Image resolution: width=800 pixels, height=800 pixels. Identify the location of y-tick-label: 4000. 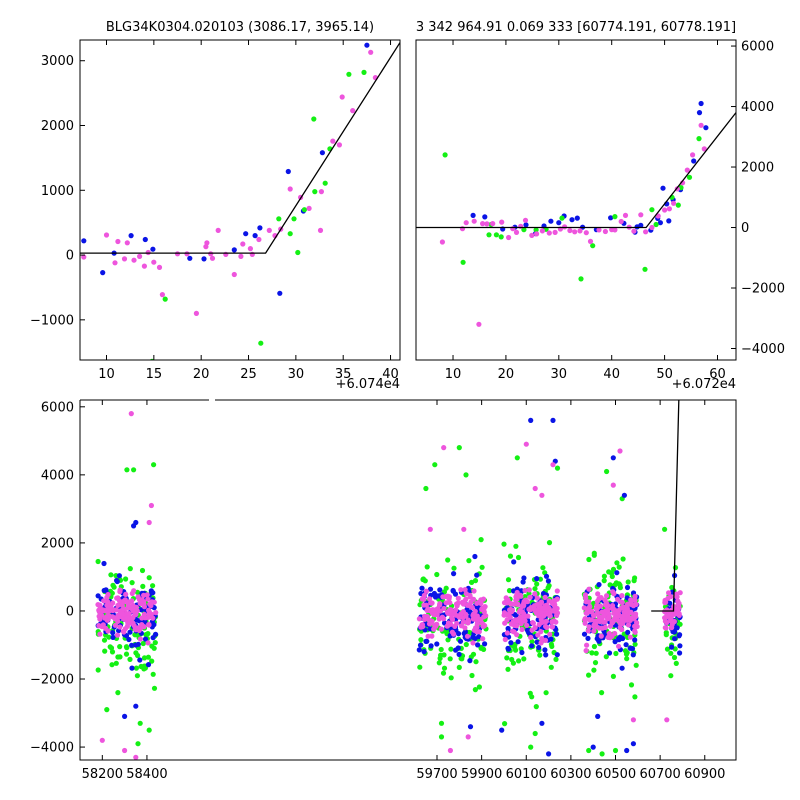
(57, 475).